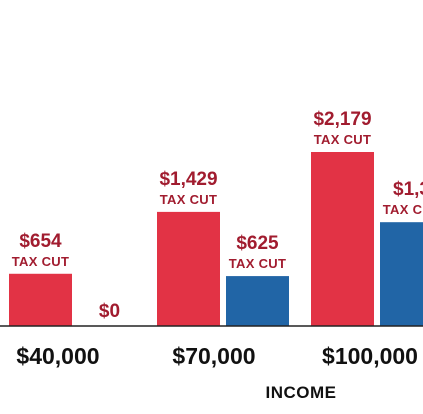 The height and width of the screenshot is (414, 423). Describe the element at coordinates (370, 356) in the screenshot. I see `category-label-3: $100,000` at that location.